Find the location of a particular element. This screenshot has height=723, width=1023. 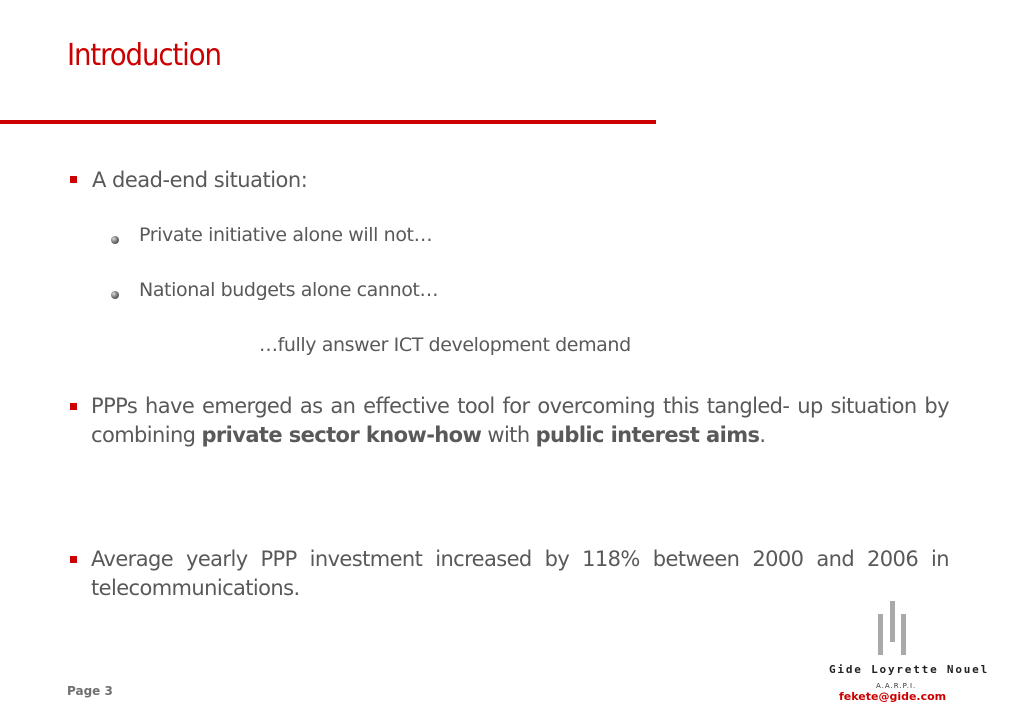

bullet-text: A dead-end situation: is located at coordinates (200, 180).